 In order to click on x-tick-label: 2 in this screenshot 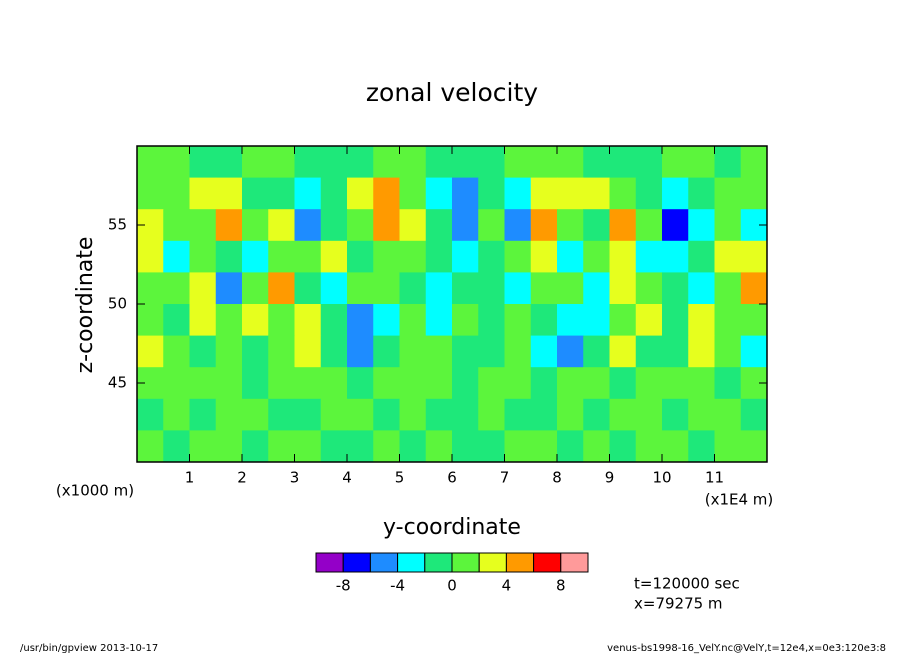, I will do `click(242, 478)`.